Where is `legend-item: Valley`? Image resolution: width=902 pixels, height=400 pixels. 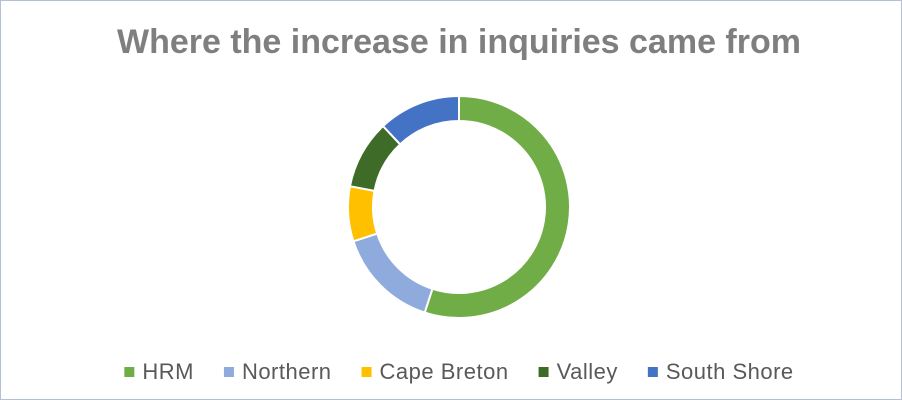 legend-item: Valley is located at coordinates (578, 371).